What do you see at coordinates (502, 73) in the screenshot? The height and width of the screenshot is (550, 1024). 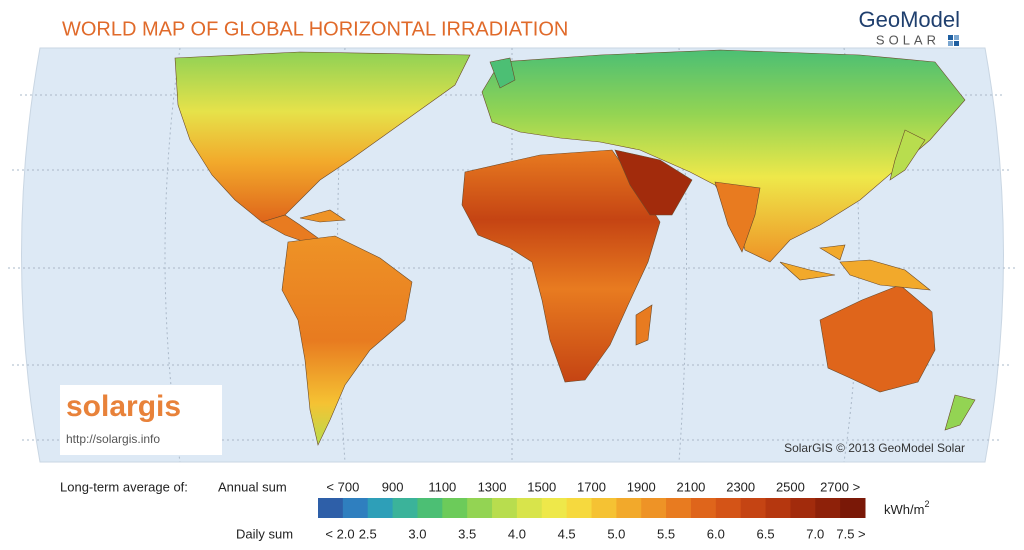 I see `british-isles` at bounding box center [502, 73].